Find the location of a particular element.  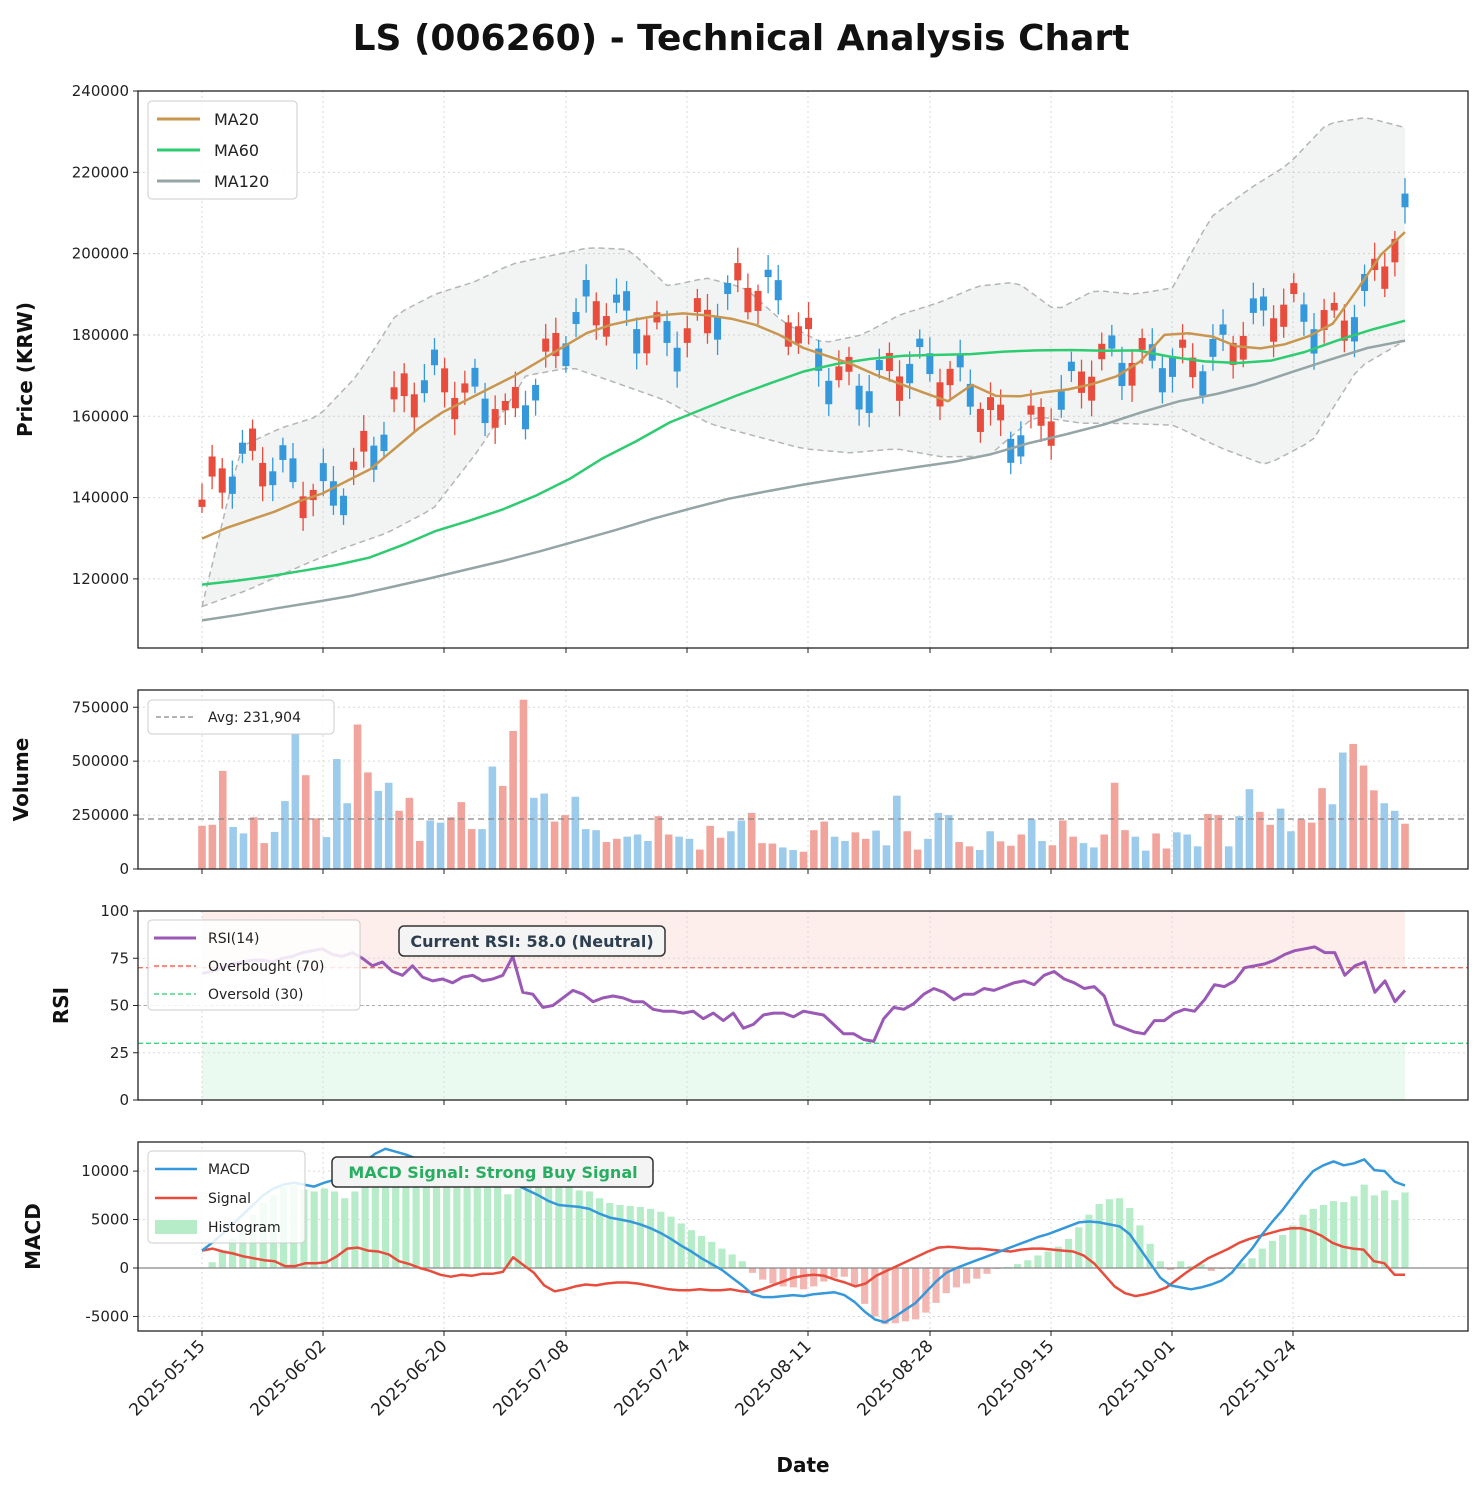

y-tick-label: 240000 is located at coordinates (100, 91).